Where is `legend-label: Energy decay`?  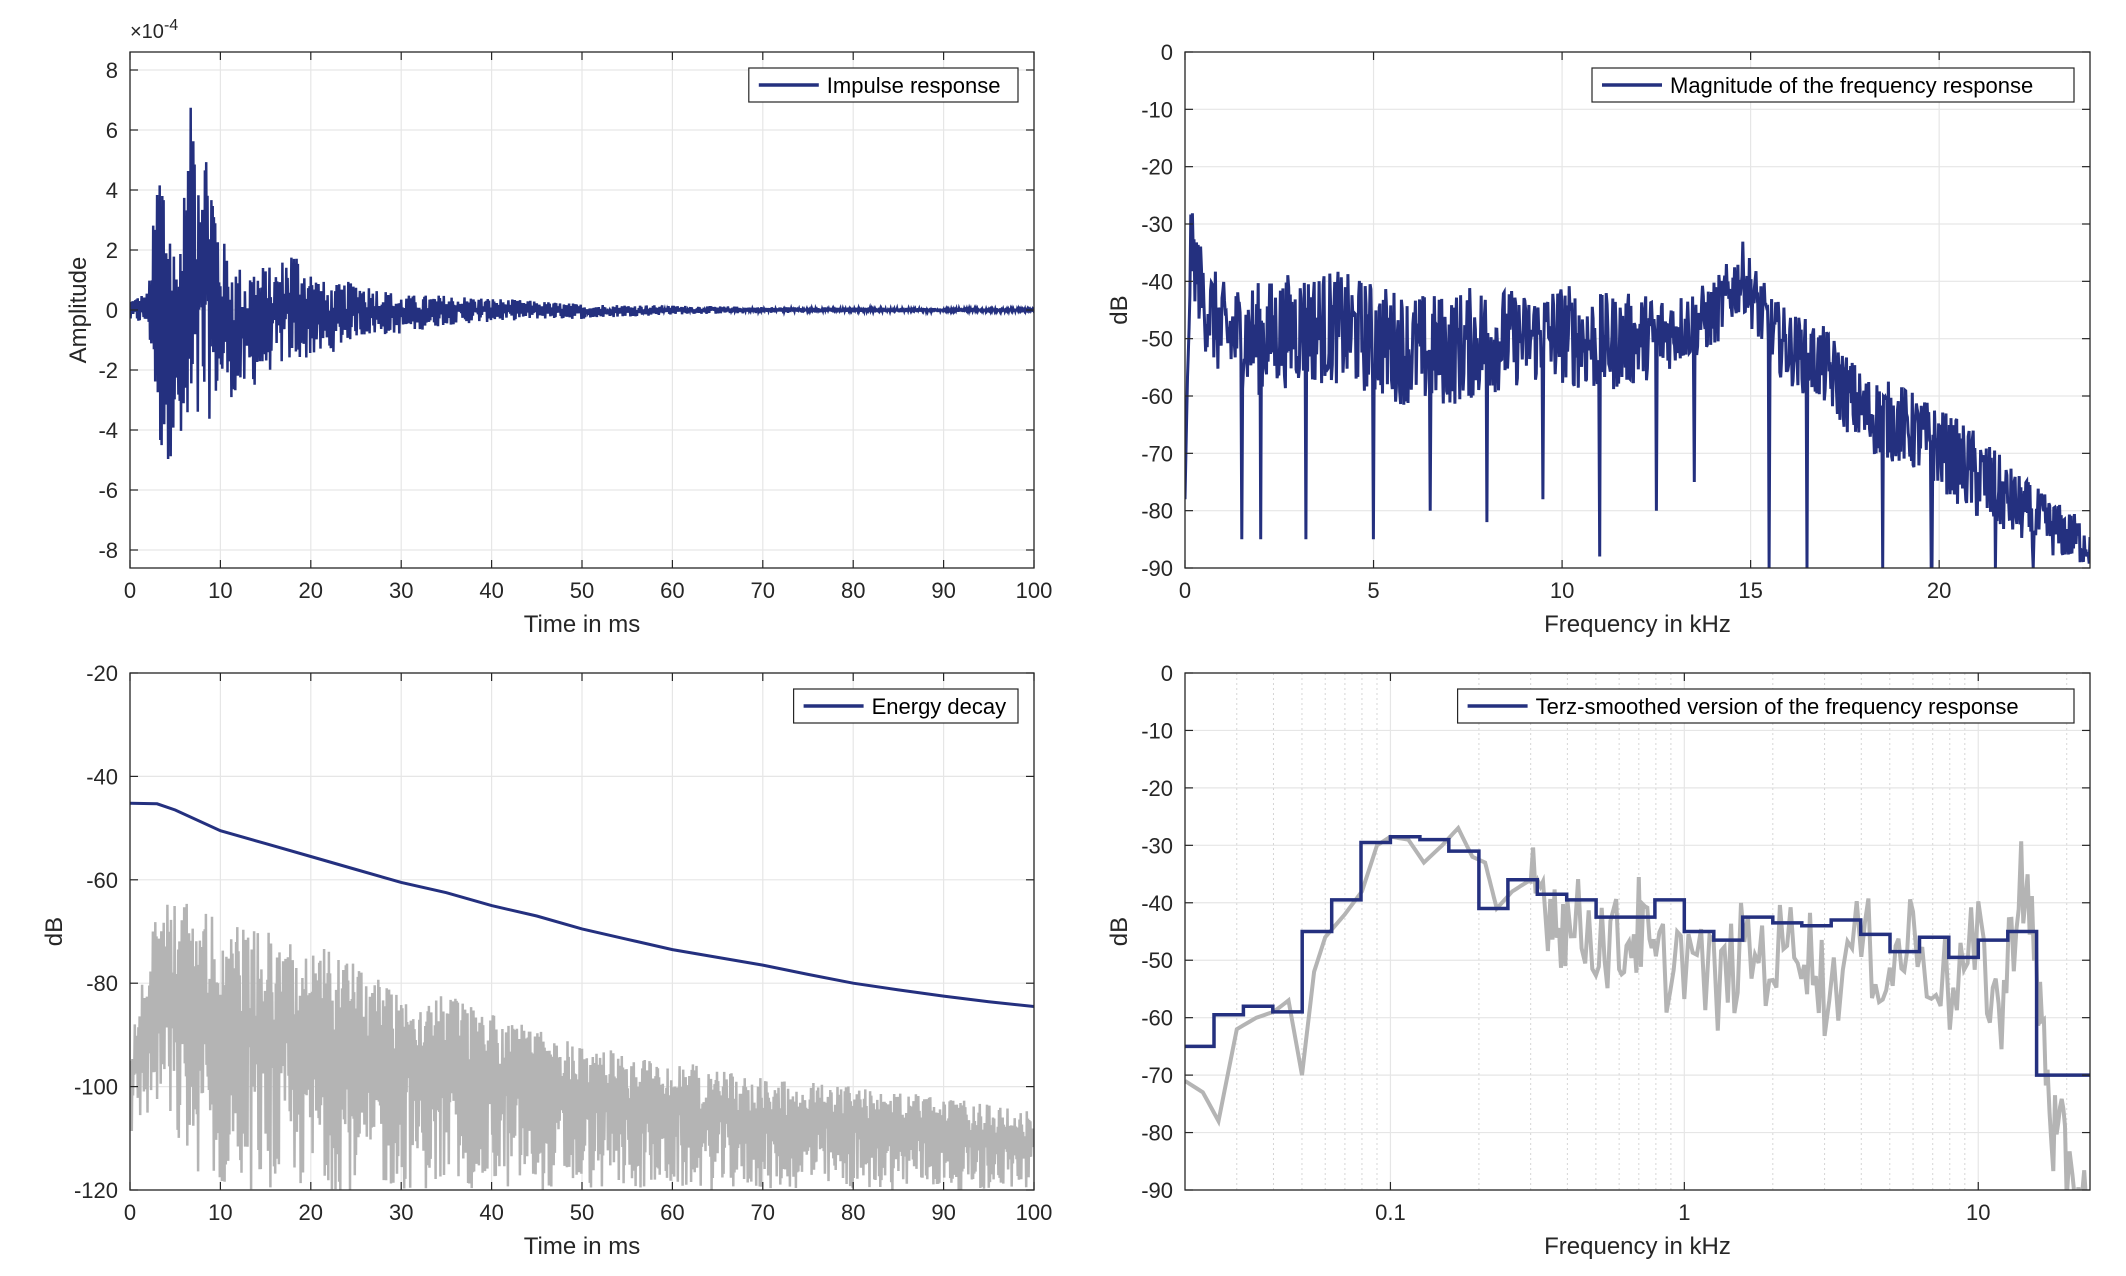
legend-label: Energy decay is located at coordinates (939, 706).